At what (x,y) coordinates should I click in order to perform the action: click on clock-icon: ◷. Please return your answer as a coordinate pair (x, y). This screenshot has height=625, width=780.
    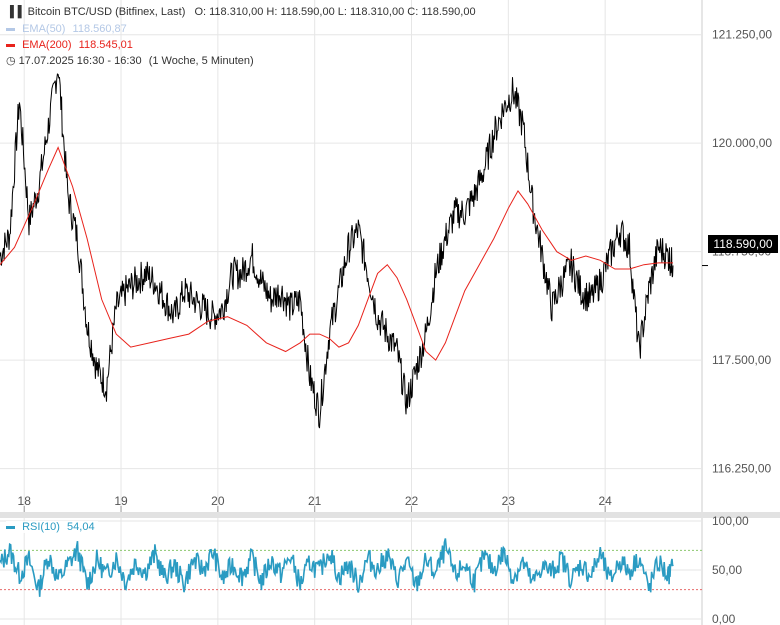
    Looking at the image, I should click on (11, 61).